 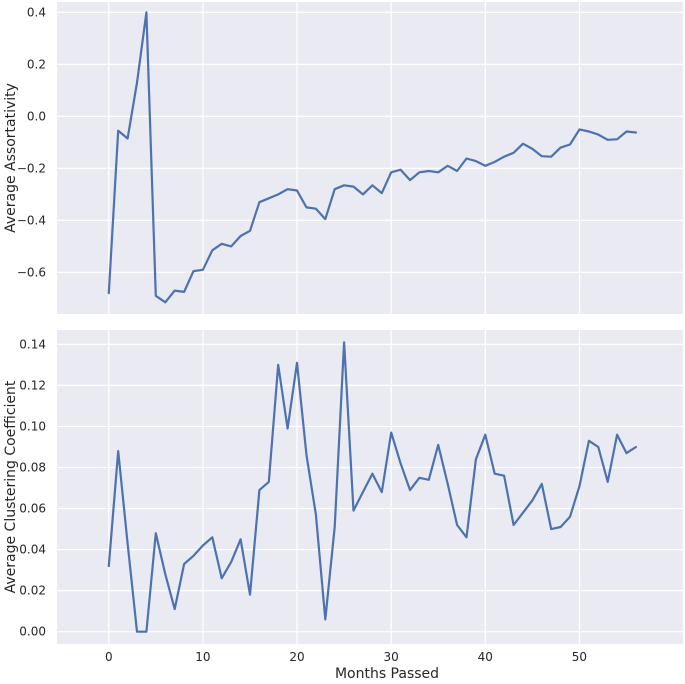 What do you see at coordinates (32, 550) in the screenshot?
I see `clustering-y-tick-label: 0.04` at bounding box center [32, 550].